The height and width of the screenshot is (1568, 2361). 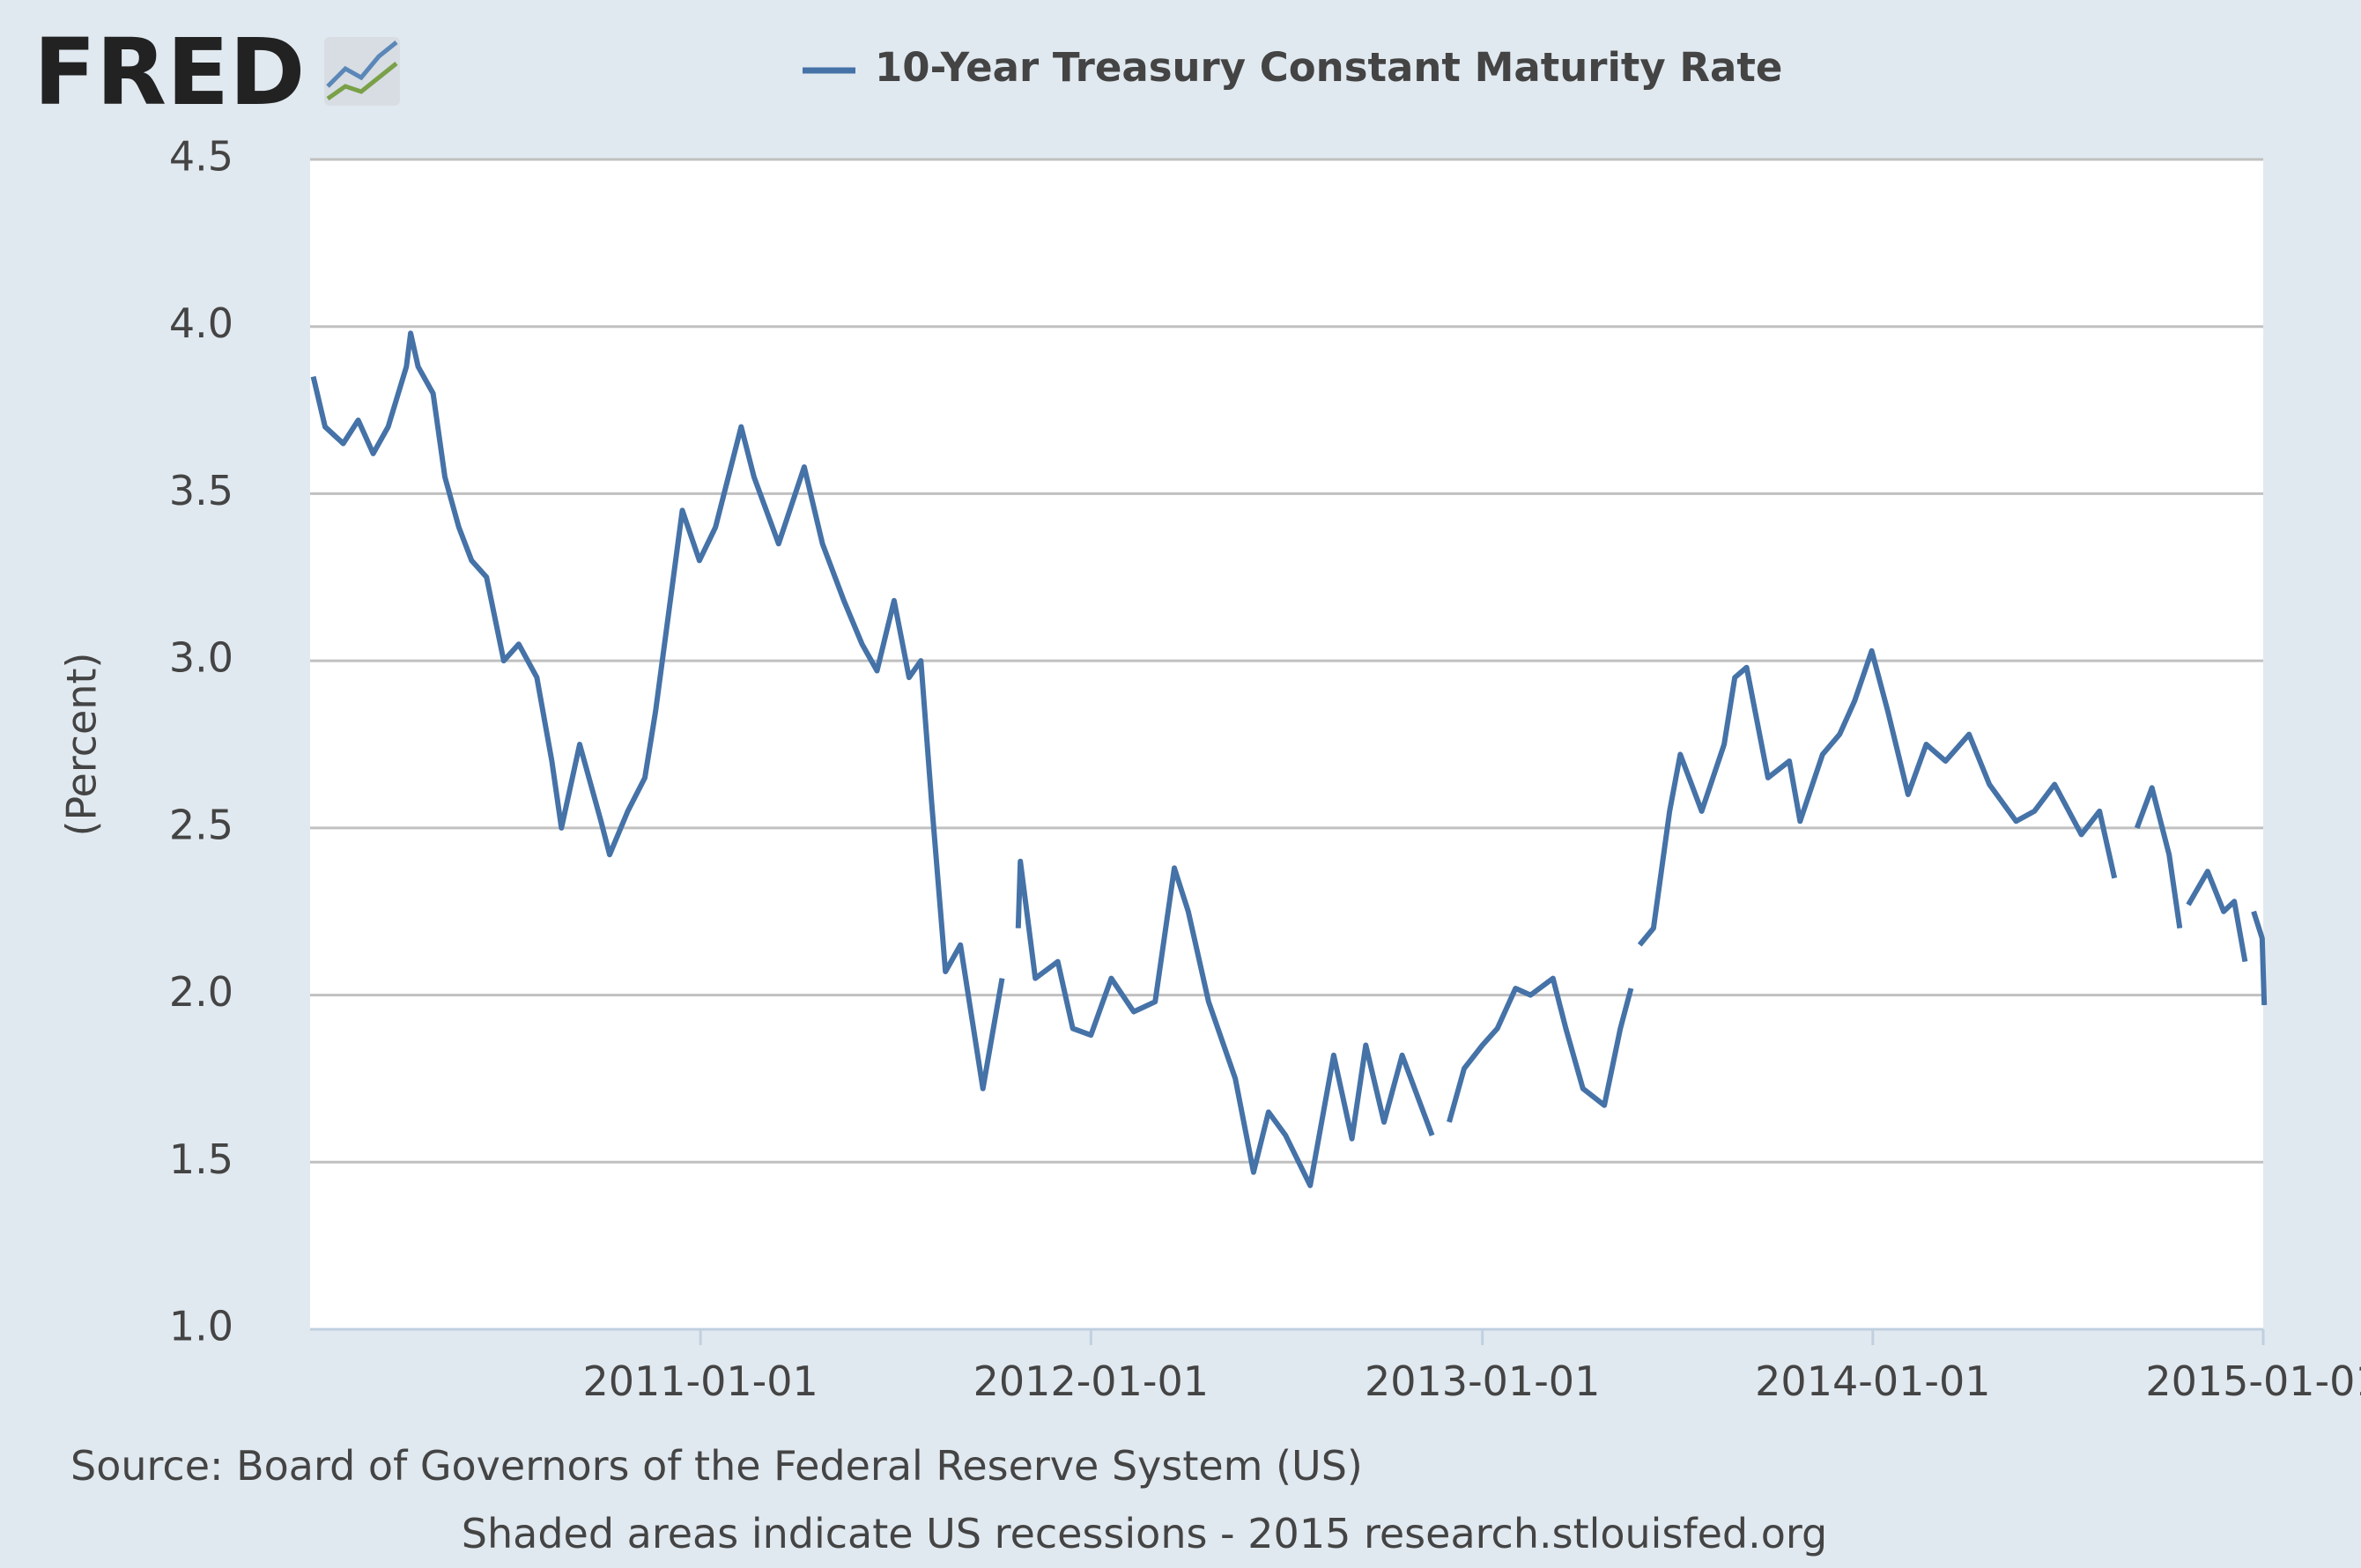 What do you see at coordinates (362, 71) in the screenshot?
I see `logo-icon` at bounding box center [362, 71].